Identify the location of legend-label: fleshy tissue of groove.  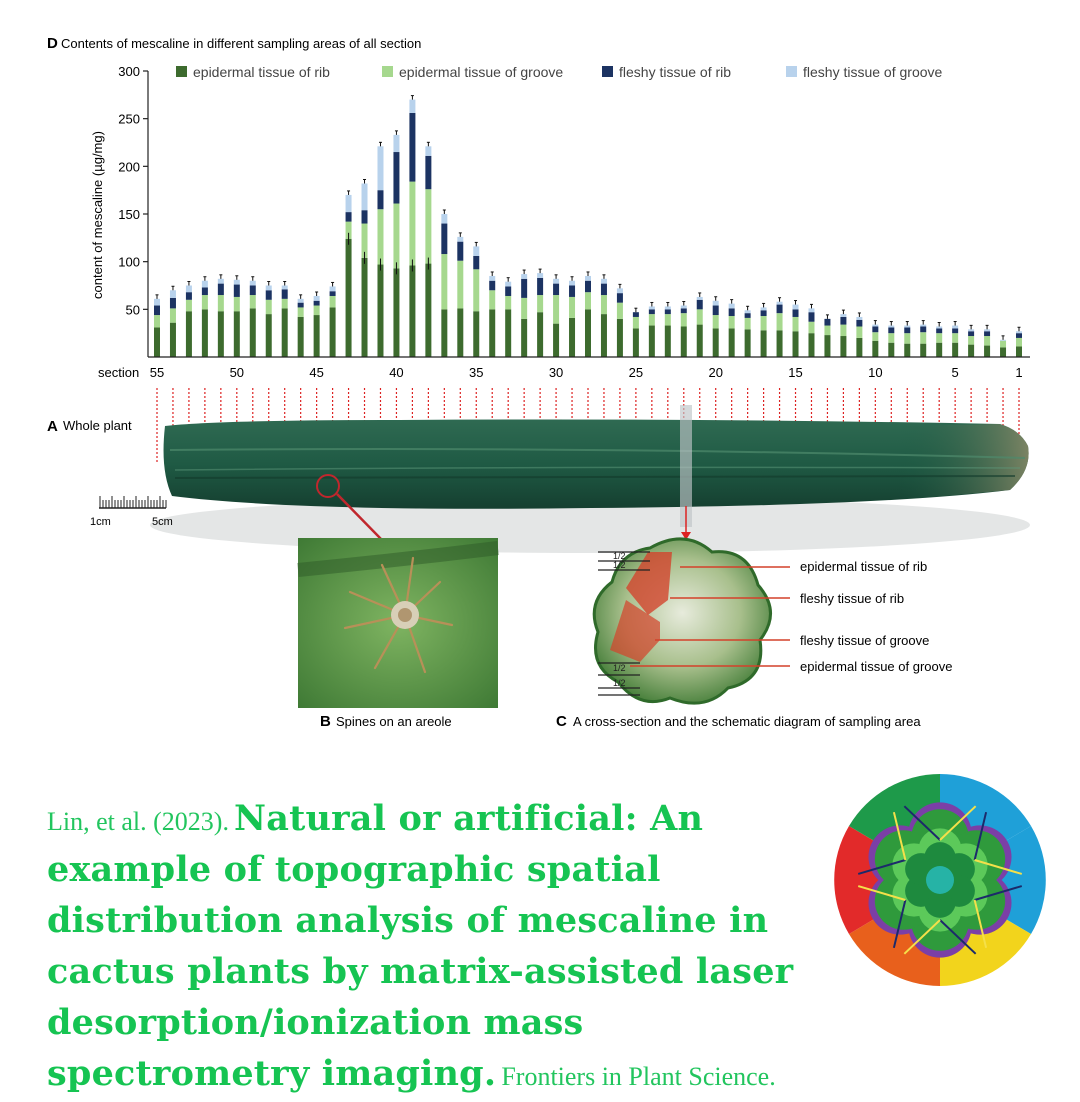
(873, 72).